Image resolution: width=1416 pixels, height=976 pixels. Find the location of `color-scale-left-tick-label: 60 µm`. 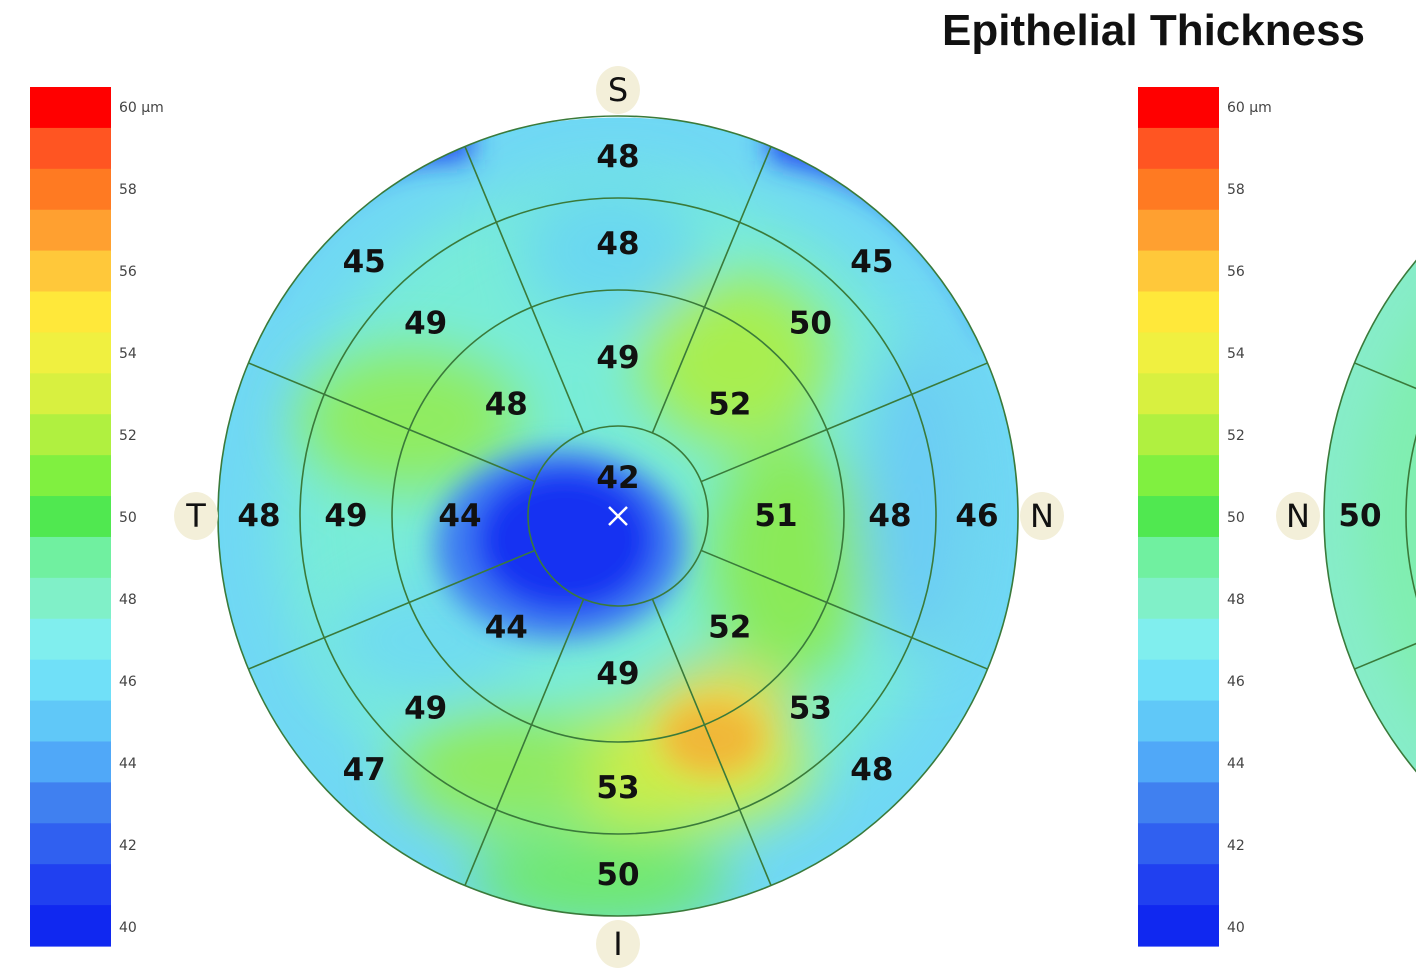

color-scale-left-tick-label: 60 µm is located at coordinates (141, 108).